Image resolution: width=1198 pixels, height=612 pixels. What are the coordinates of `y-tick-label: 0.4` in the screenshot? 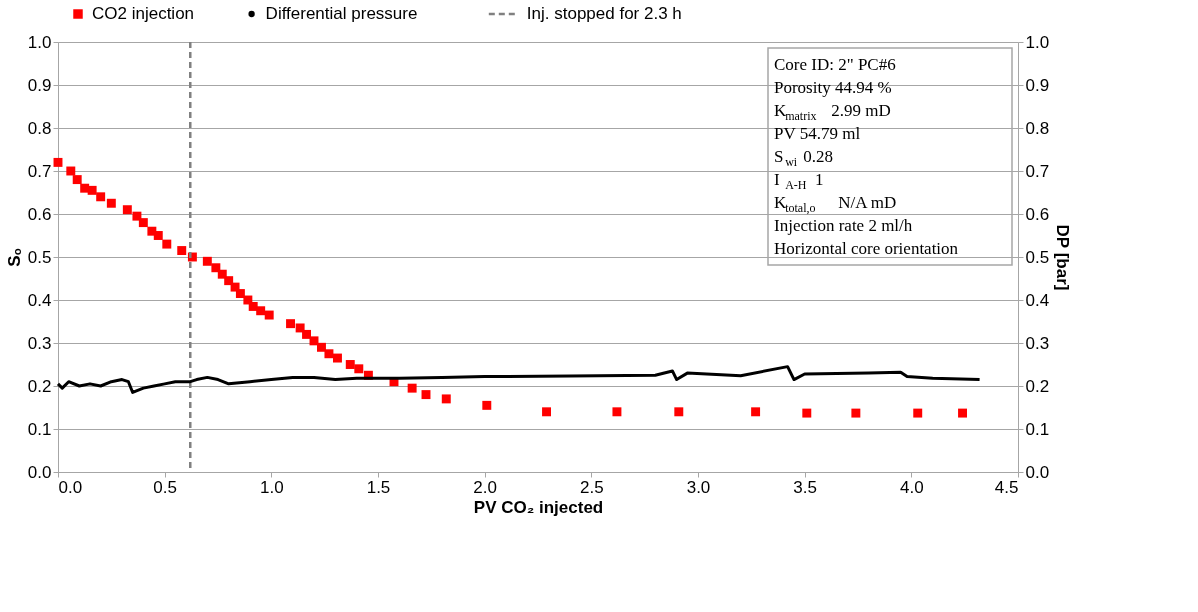 It's located at (39, 300).